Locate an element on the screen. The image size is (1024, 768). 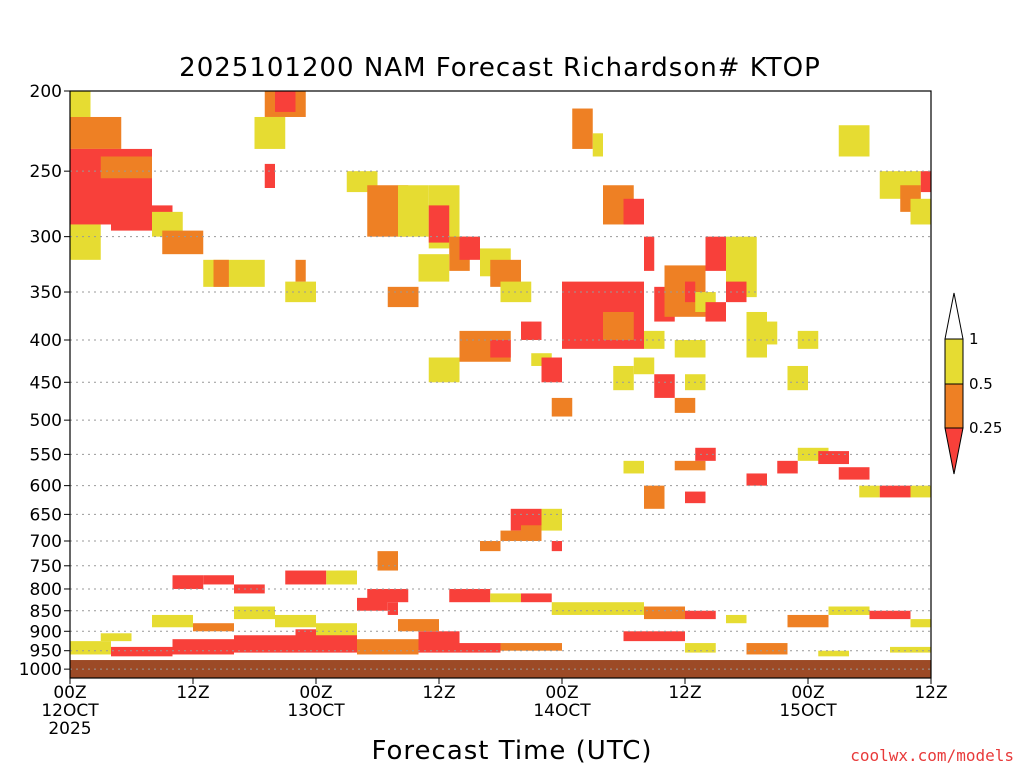
x-axis-label: Forecast Time (UTC) is located at coordinates (511, 751).